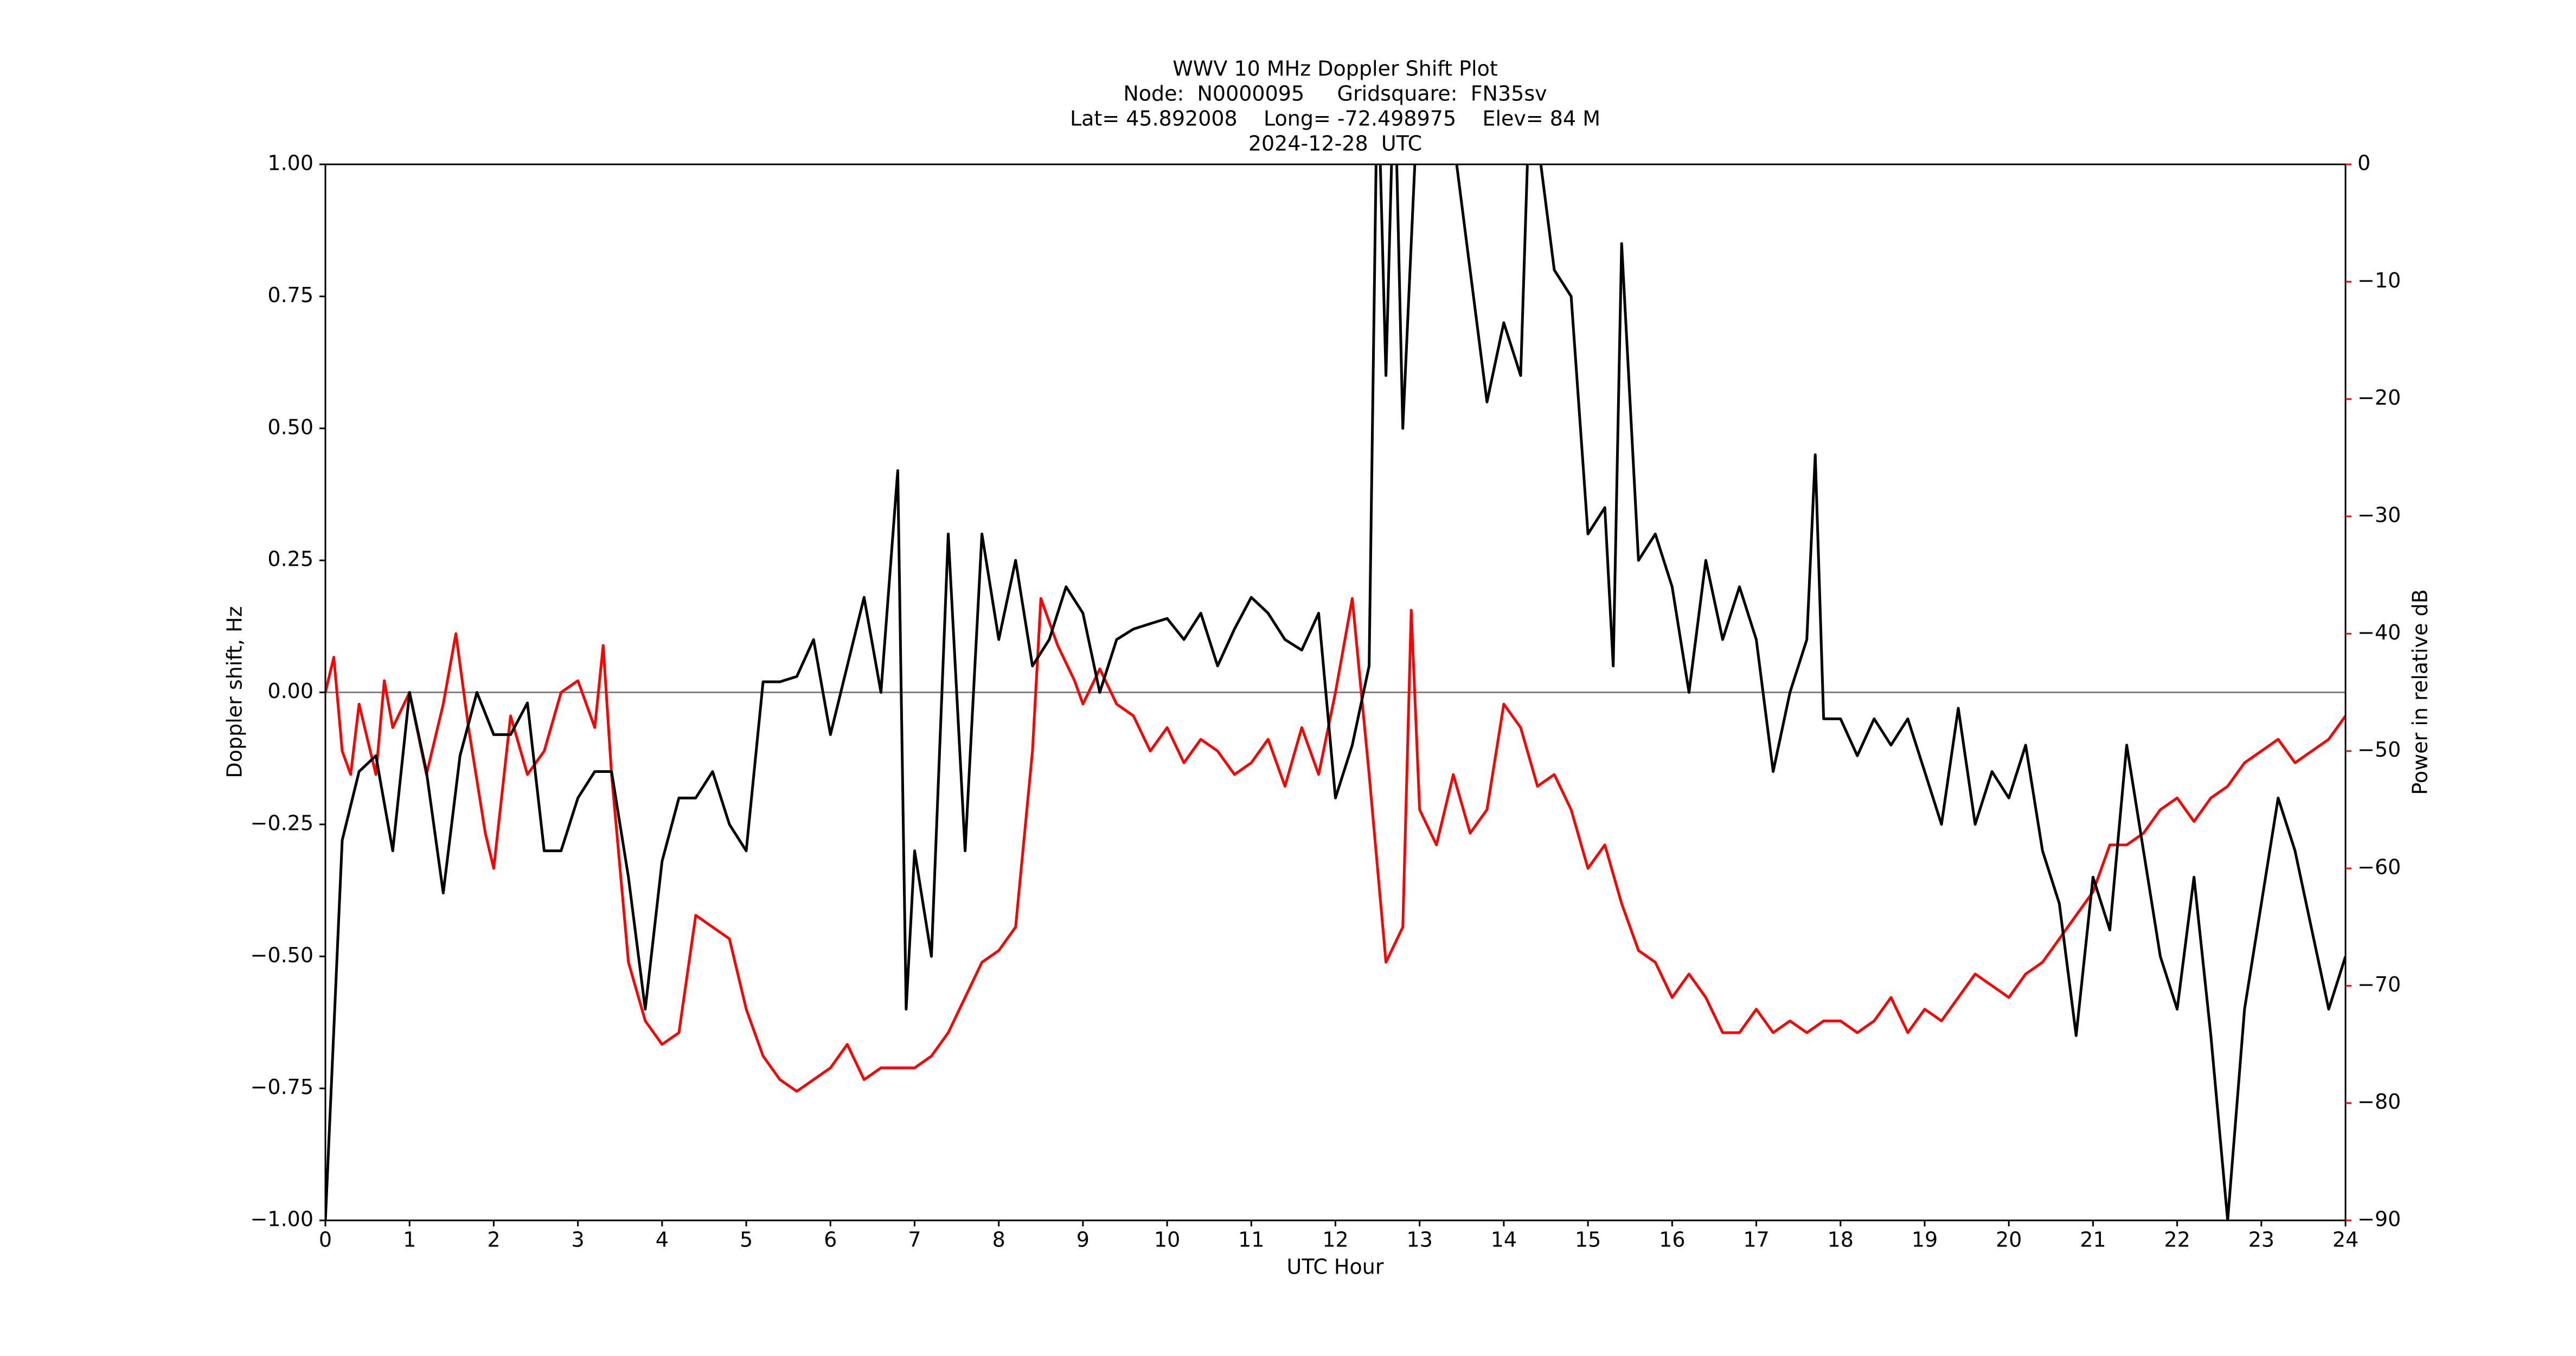 This screenshot has width=2576, height=1356. I want to click on x-tick-label: 7, so click(914, 1240).